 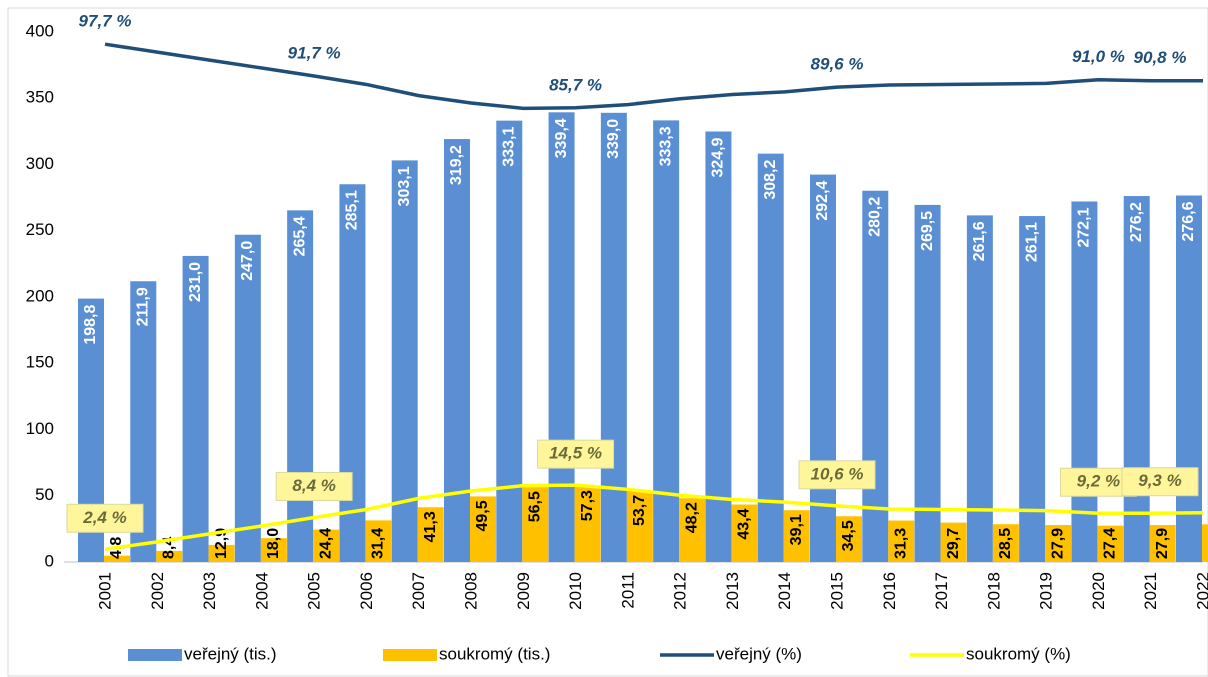 What do you see at coordinates (627, 590) in the screenshot?
I see `x-tick-label: 2011` at bounding box center [627, 590].